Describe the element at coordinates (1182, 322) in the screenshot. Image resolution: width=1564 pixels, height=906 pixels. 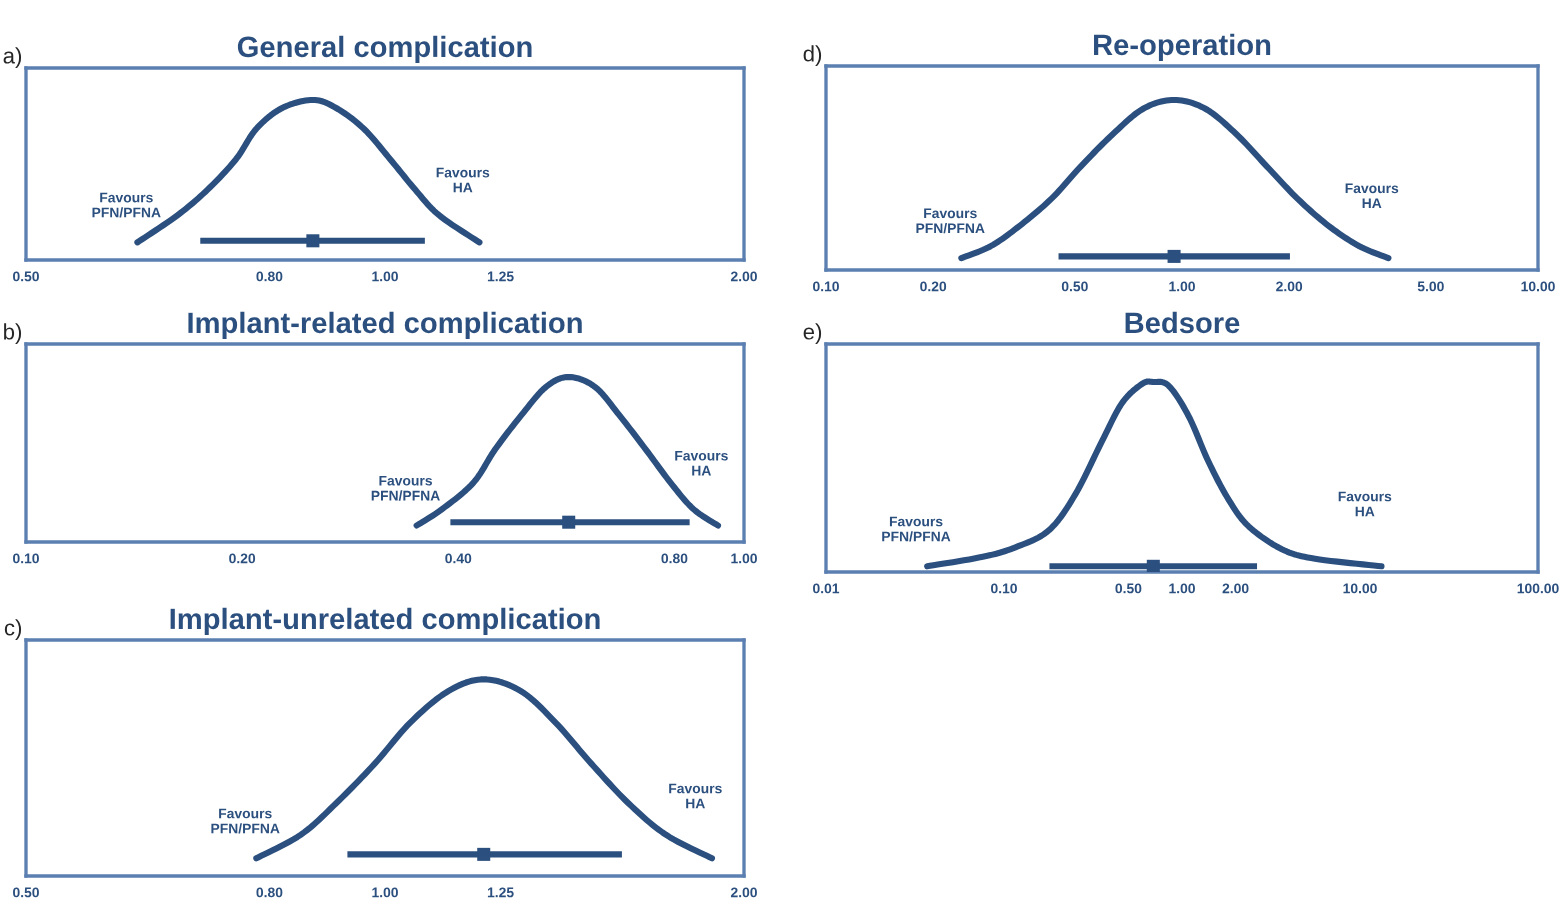
I see `chart-title: Bedsore` at that location.